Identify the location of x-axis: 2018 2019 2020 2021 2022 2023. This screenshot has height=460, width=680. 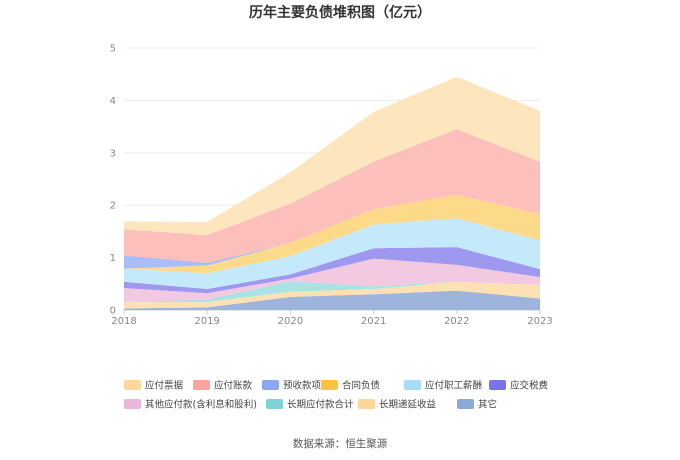
(332, 318).